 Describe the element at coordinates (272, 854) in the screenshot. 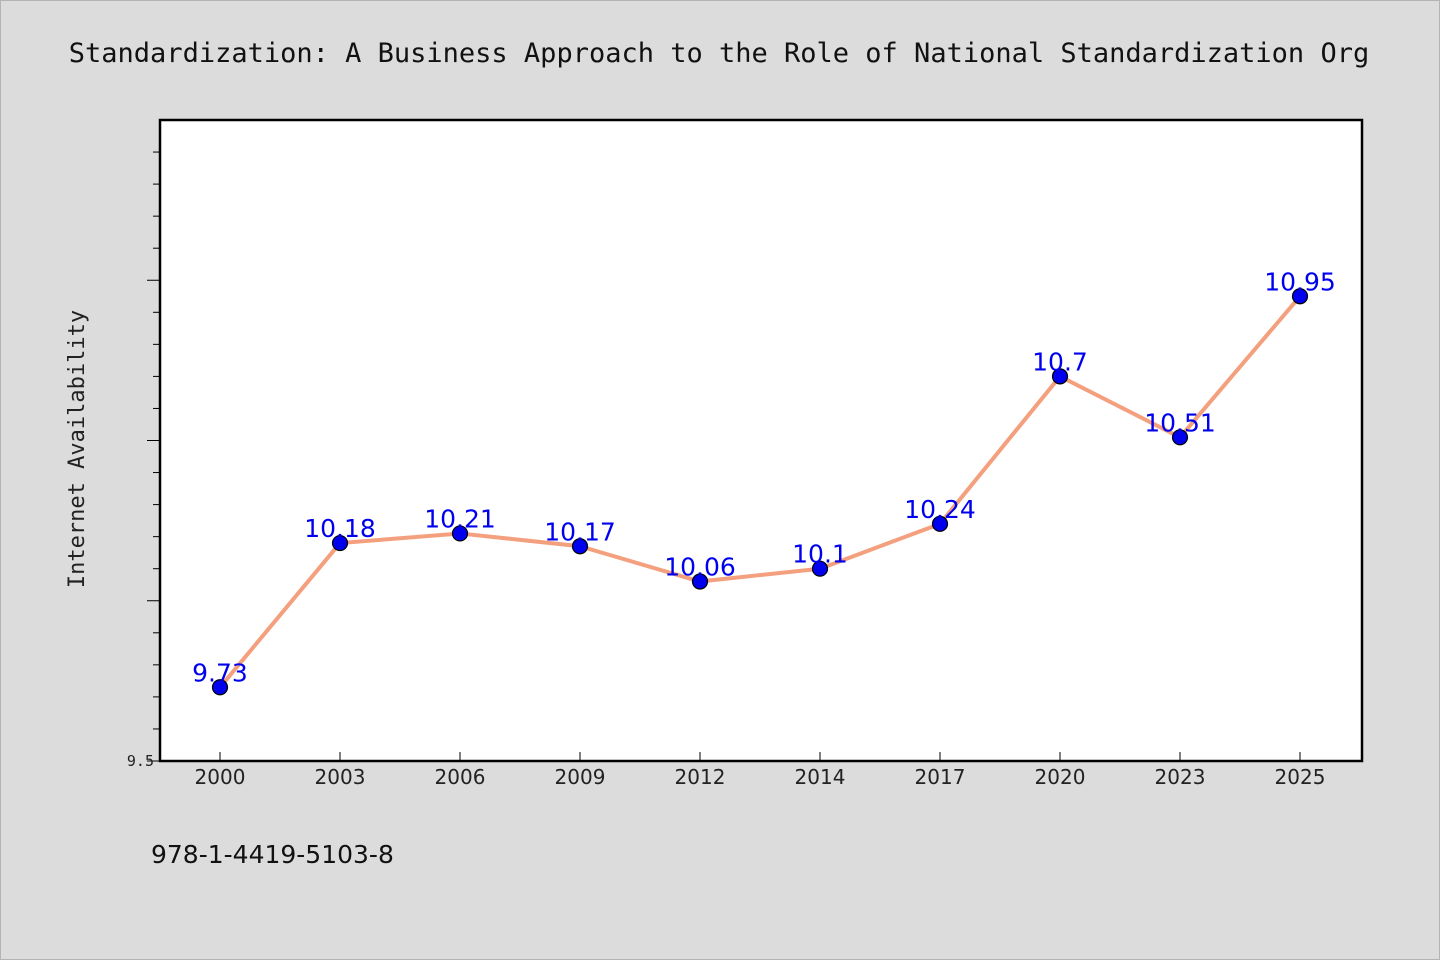

I see `isbn-footer: 978-1-4419-5103-8` at that location.